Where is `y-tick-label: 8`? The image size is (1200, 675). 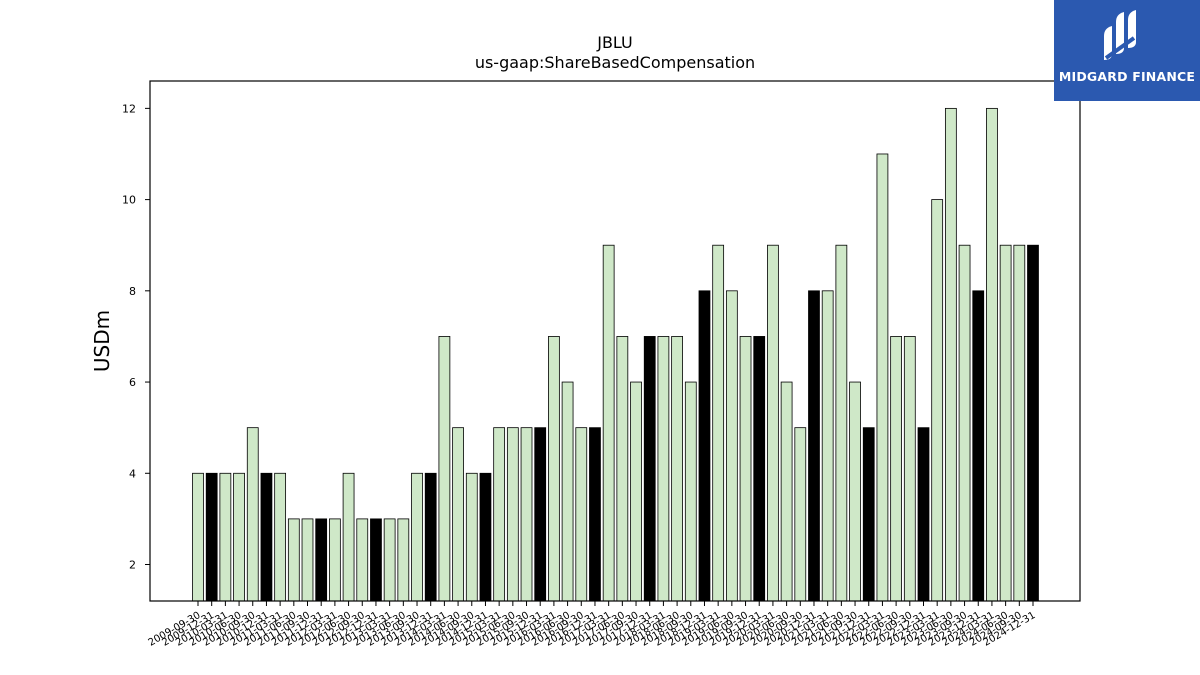
y-tick-label: 8 is located at coordinates (132, 291).